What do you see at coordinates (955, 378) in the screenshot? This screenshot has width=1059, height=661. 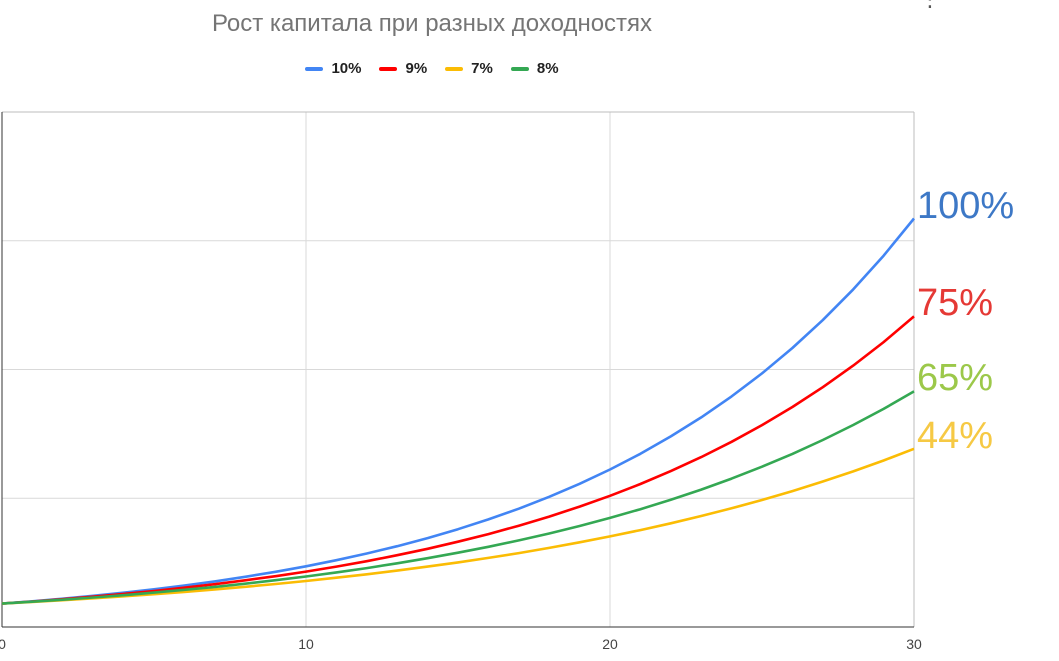 I see `end-label-8pct: 65%` at bounding box center [955, 378].